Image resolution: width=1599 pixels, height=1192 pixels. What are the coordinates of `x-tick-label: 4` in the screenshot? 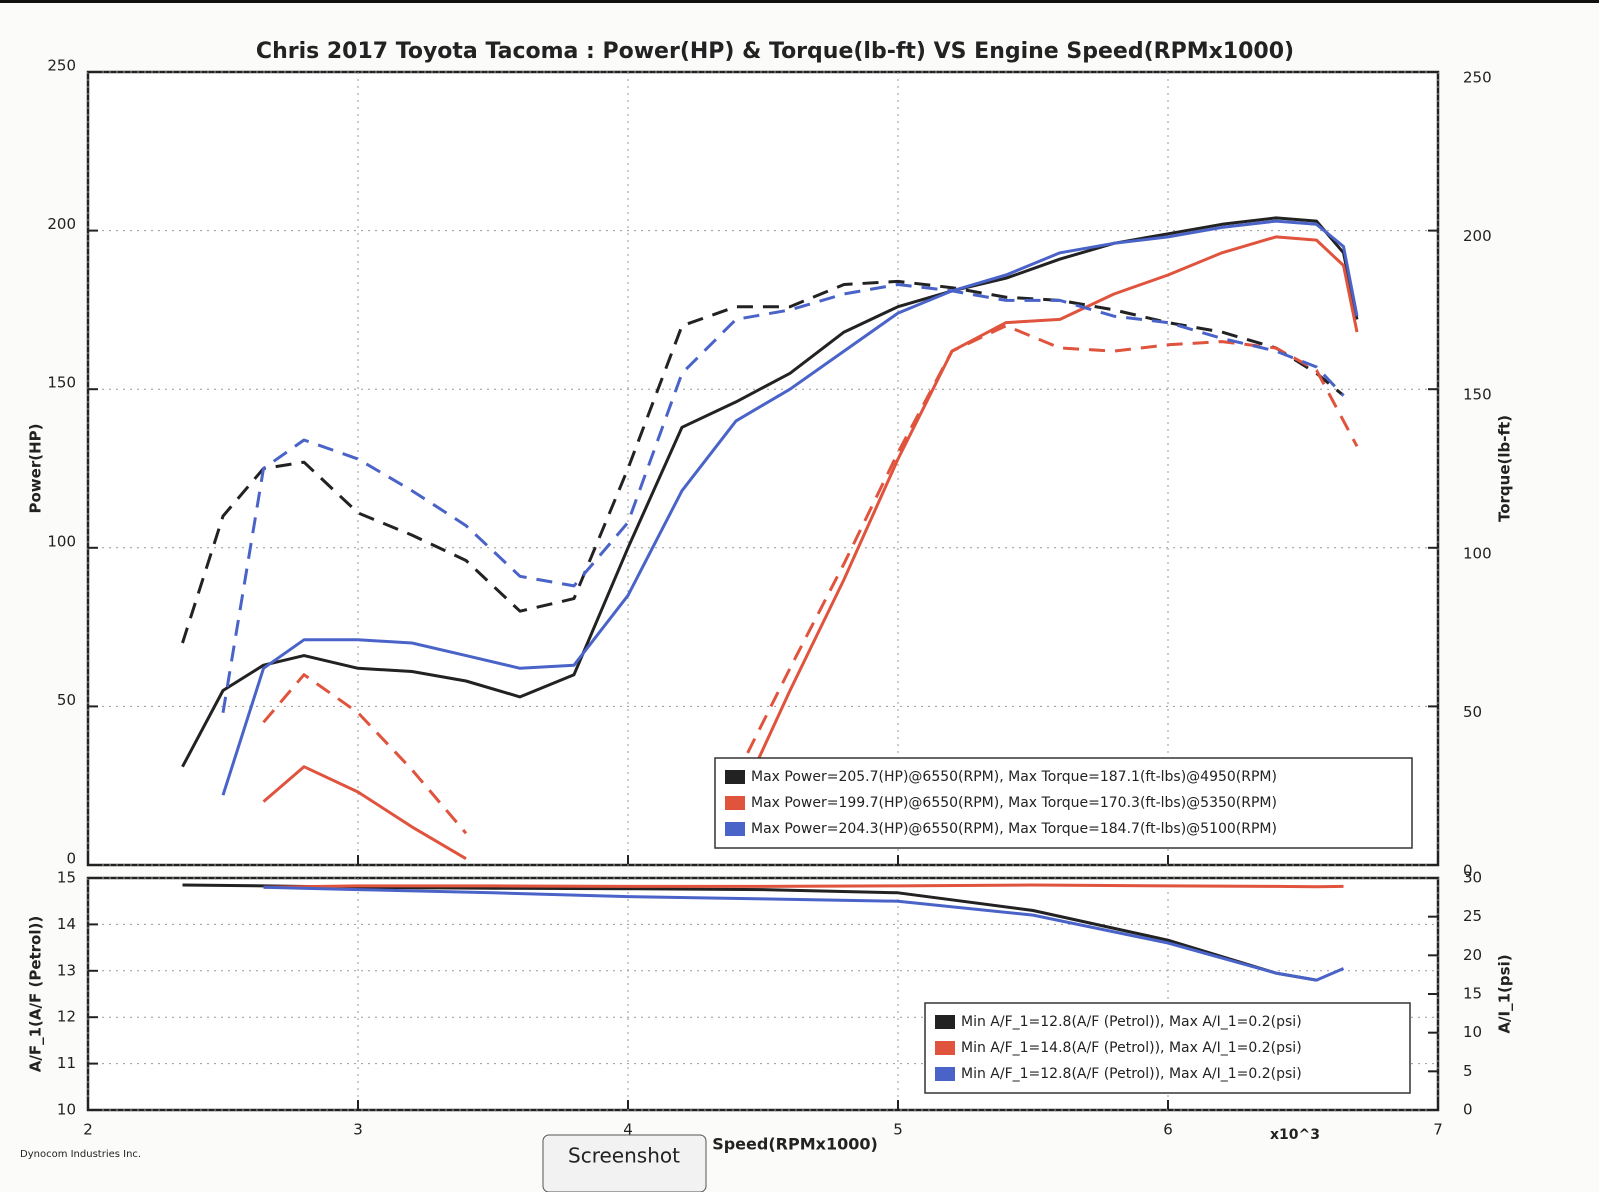 It's located at (628, 1130).